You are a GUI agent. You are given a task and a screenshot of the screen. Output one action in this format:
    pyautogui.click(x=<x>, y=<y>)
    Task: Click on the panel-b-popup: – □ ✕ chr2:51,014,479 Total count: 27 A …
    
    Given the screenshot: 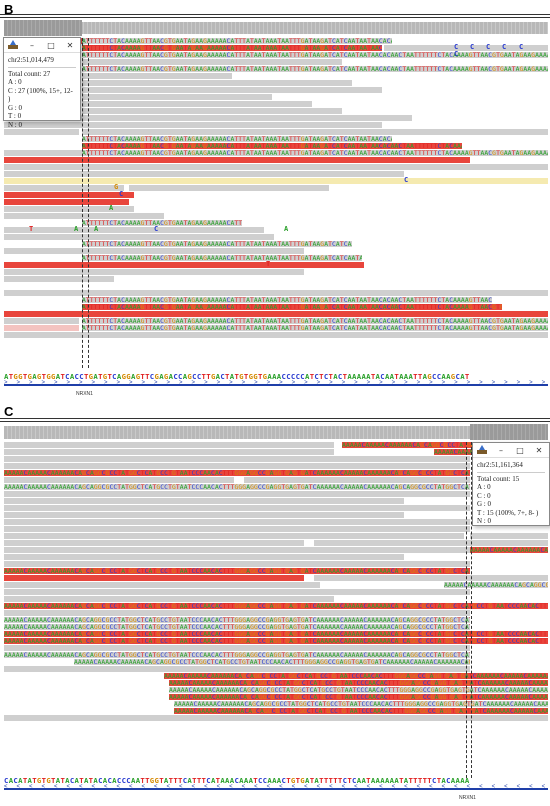 What is the action you would take?
    pyautogui.click(x=42, y=83)
    